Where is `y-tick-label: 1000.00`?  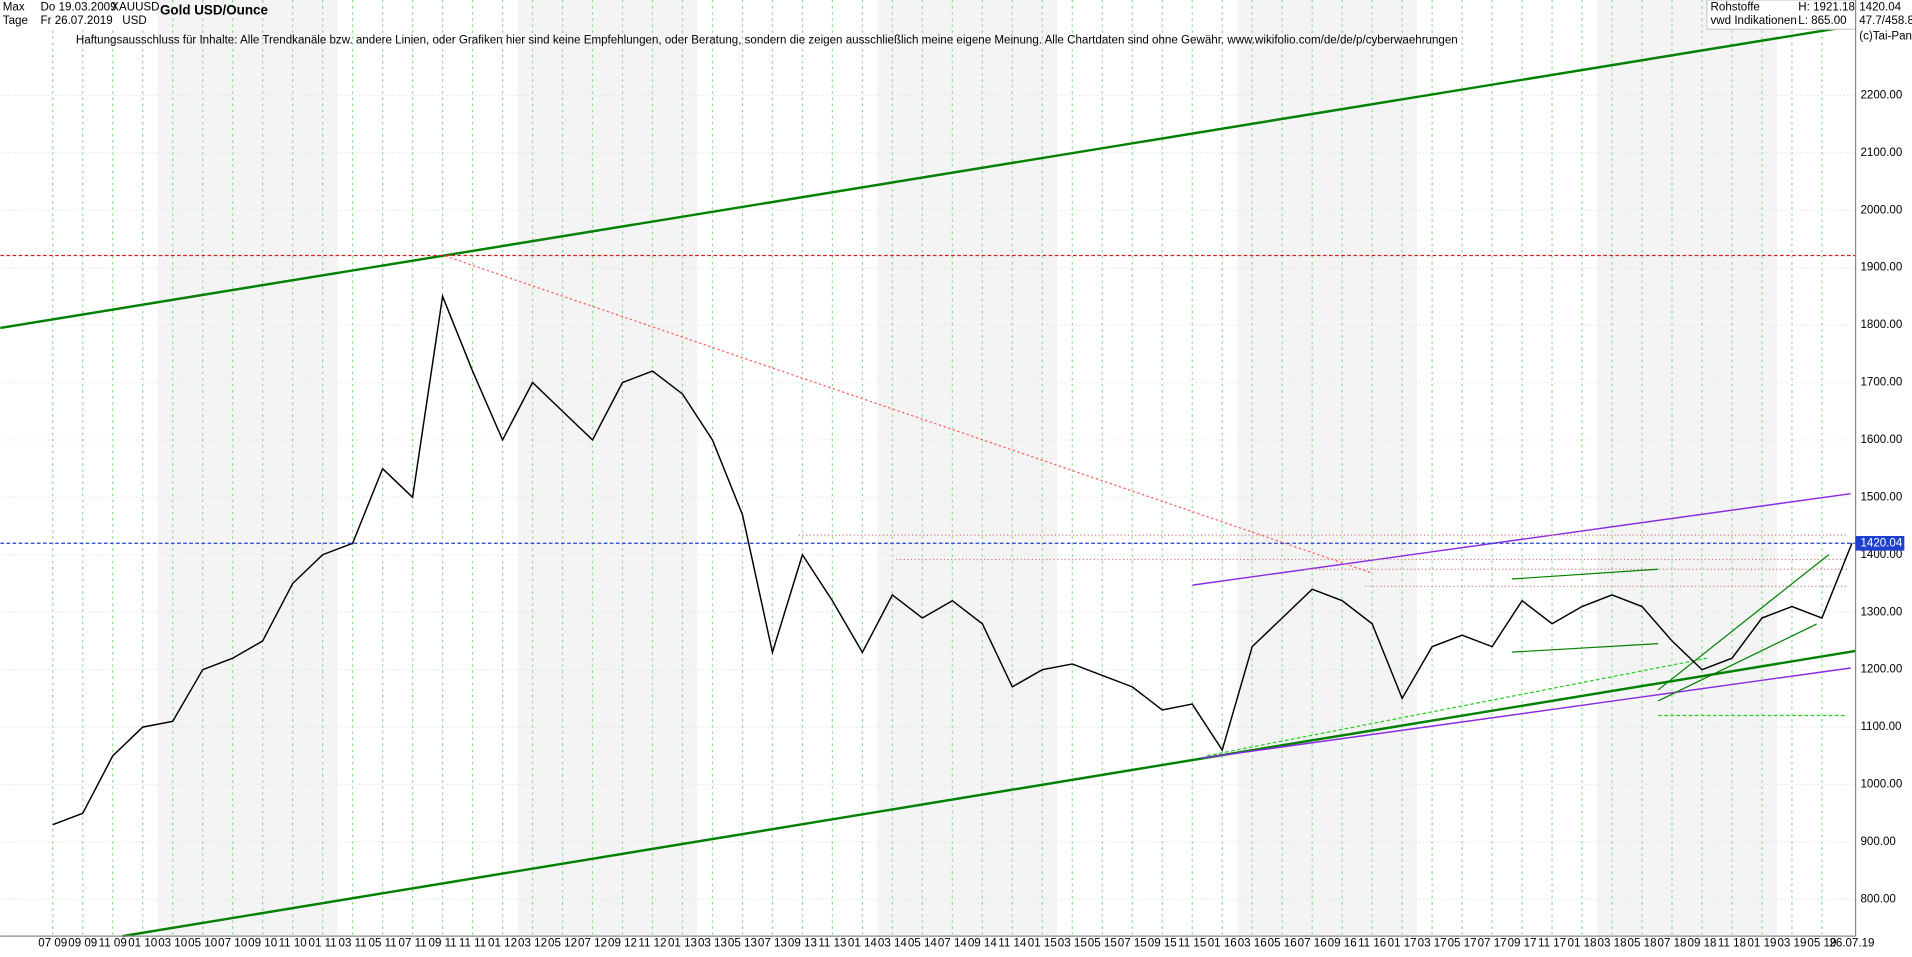
y-tick-label: 1000.00 is located at coordinates (1881, 785).